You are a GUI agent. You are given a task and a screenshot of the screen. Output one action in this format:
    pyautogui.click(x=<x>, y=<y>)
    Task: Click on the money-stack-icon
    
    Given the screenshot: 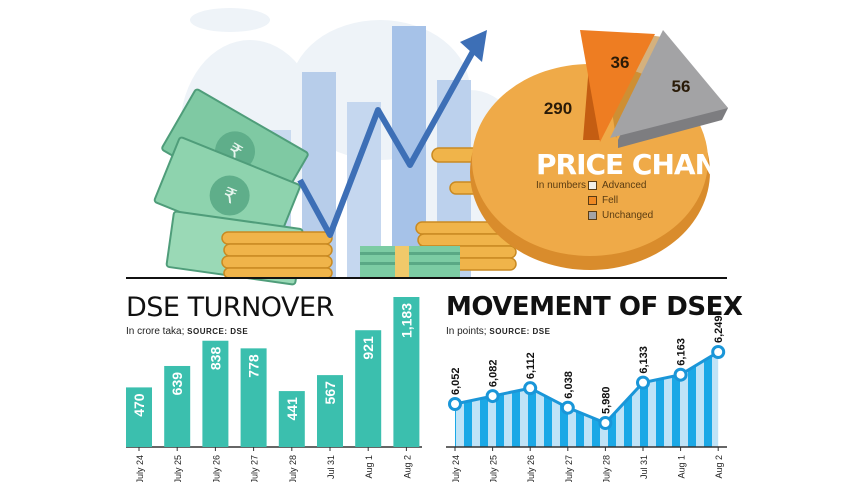 What is the action you would take?
    pyautogui.click(x=410, y=262)
    